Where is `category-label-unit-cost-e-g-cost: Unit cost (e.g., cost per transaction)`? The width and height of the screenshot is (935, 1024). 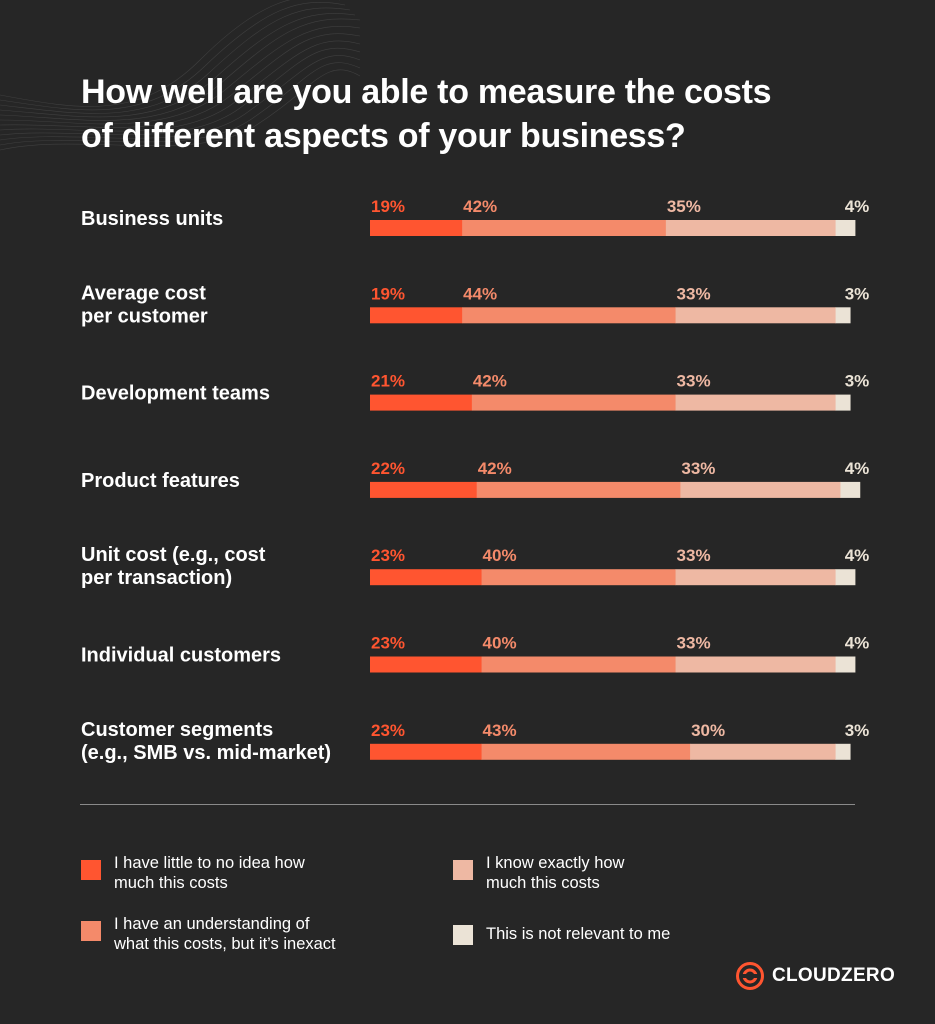 category-label-unit-cost-e-g-cost: Unit cost (e.g., cost per transaction) is located at coordinates (173, 566).